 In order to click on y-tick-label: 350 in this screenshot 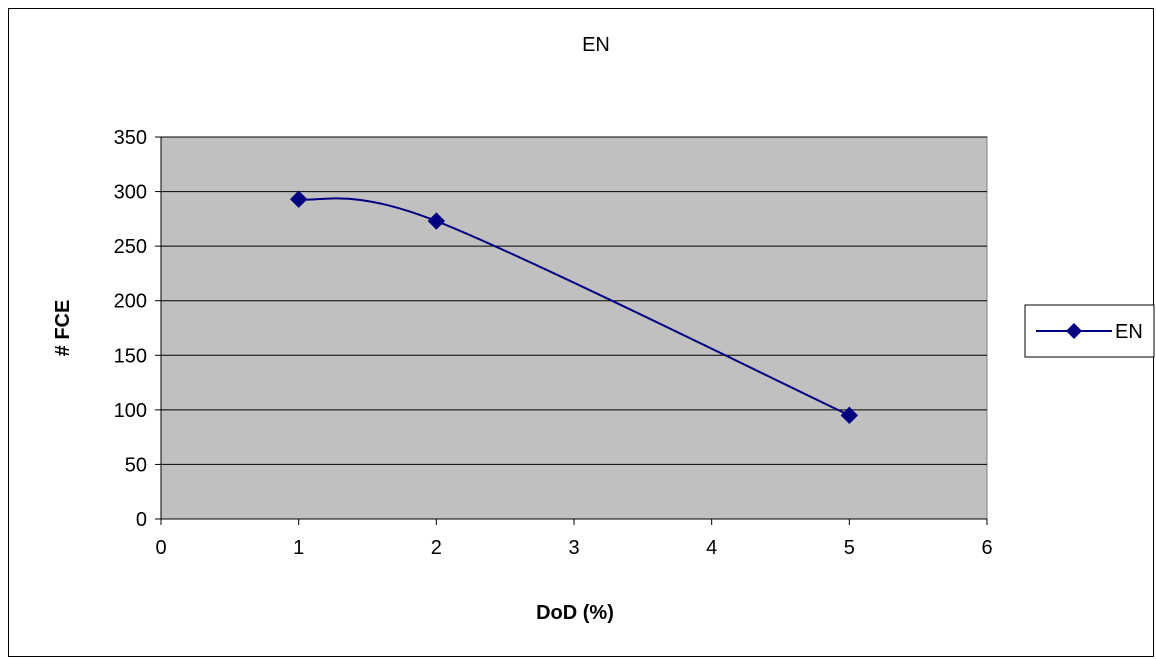, I will do `click(130, 138)`.